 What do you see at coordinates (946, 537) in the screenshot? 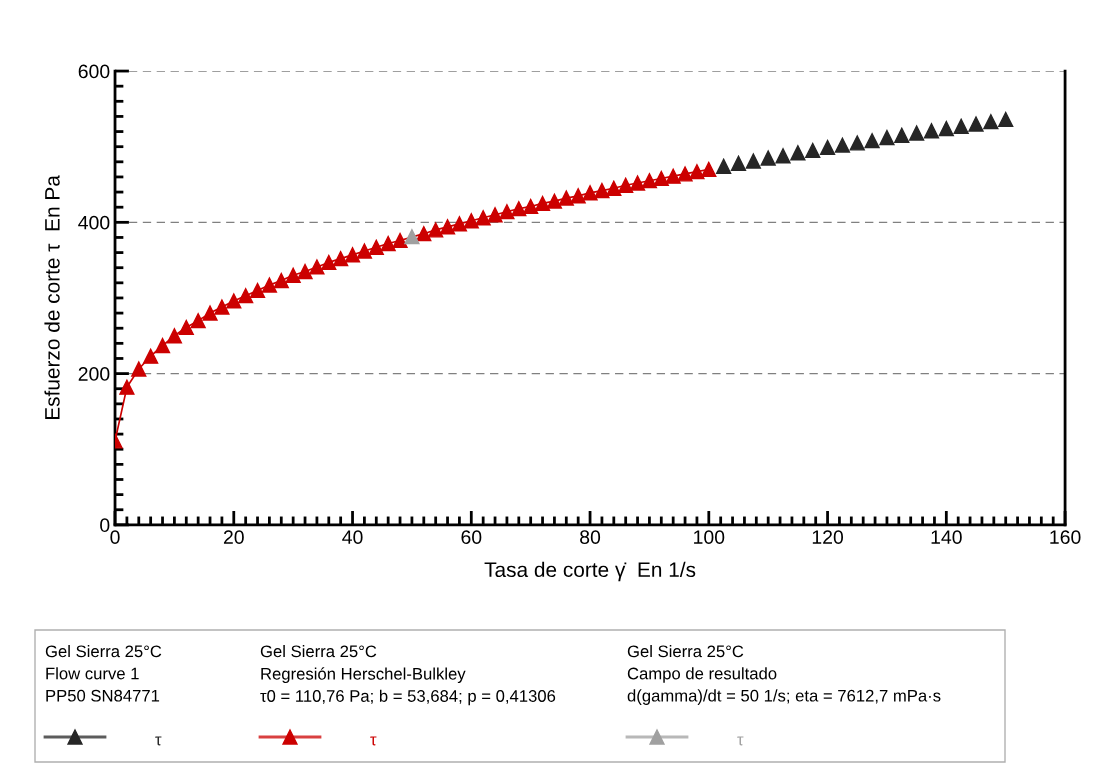
I see `x-tick-label: 140` at bounding box center [946, 537].